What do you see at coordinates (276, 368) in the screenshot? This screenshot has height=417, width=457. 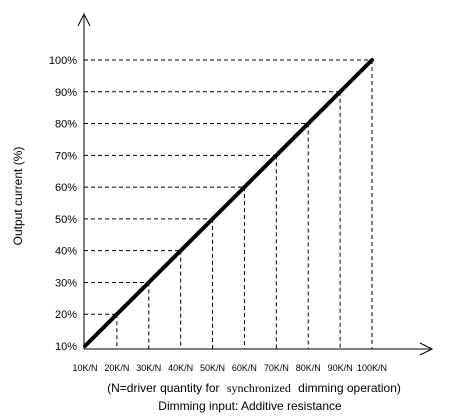 I see `x-tick-label: 70K/N` at bounding box center [276, 368].